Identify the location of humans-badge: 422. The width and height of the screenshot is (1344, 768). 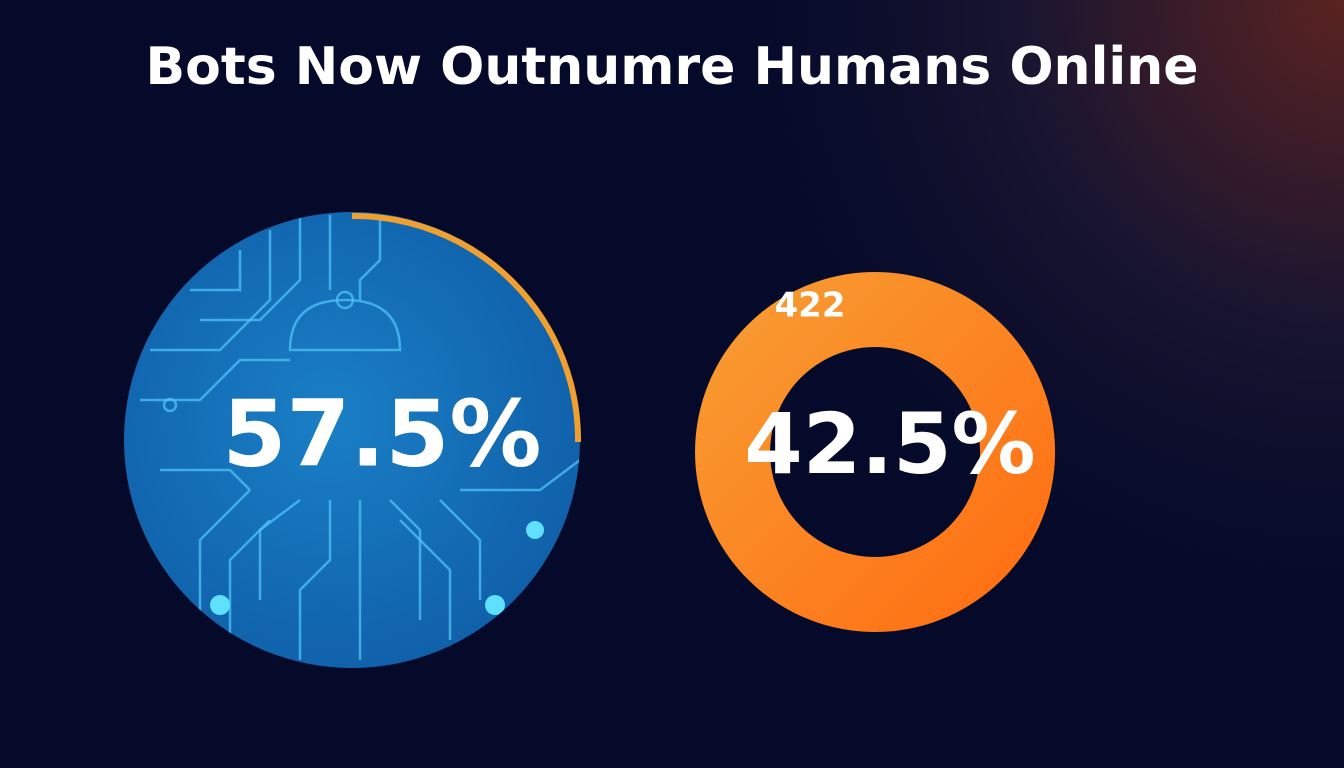
(810, 306).